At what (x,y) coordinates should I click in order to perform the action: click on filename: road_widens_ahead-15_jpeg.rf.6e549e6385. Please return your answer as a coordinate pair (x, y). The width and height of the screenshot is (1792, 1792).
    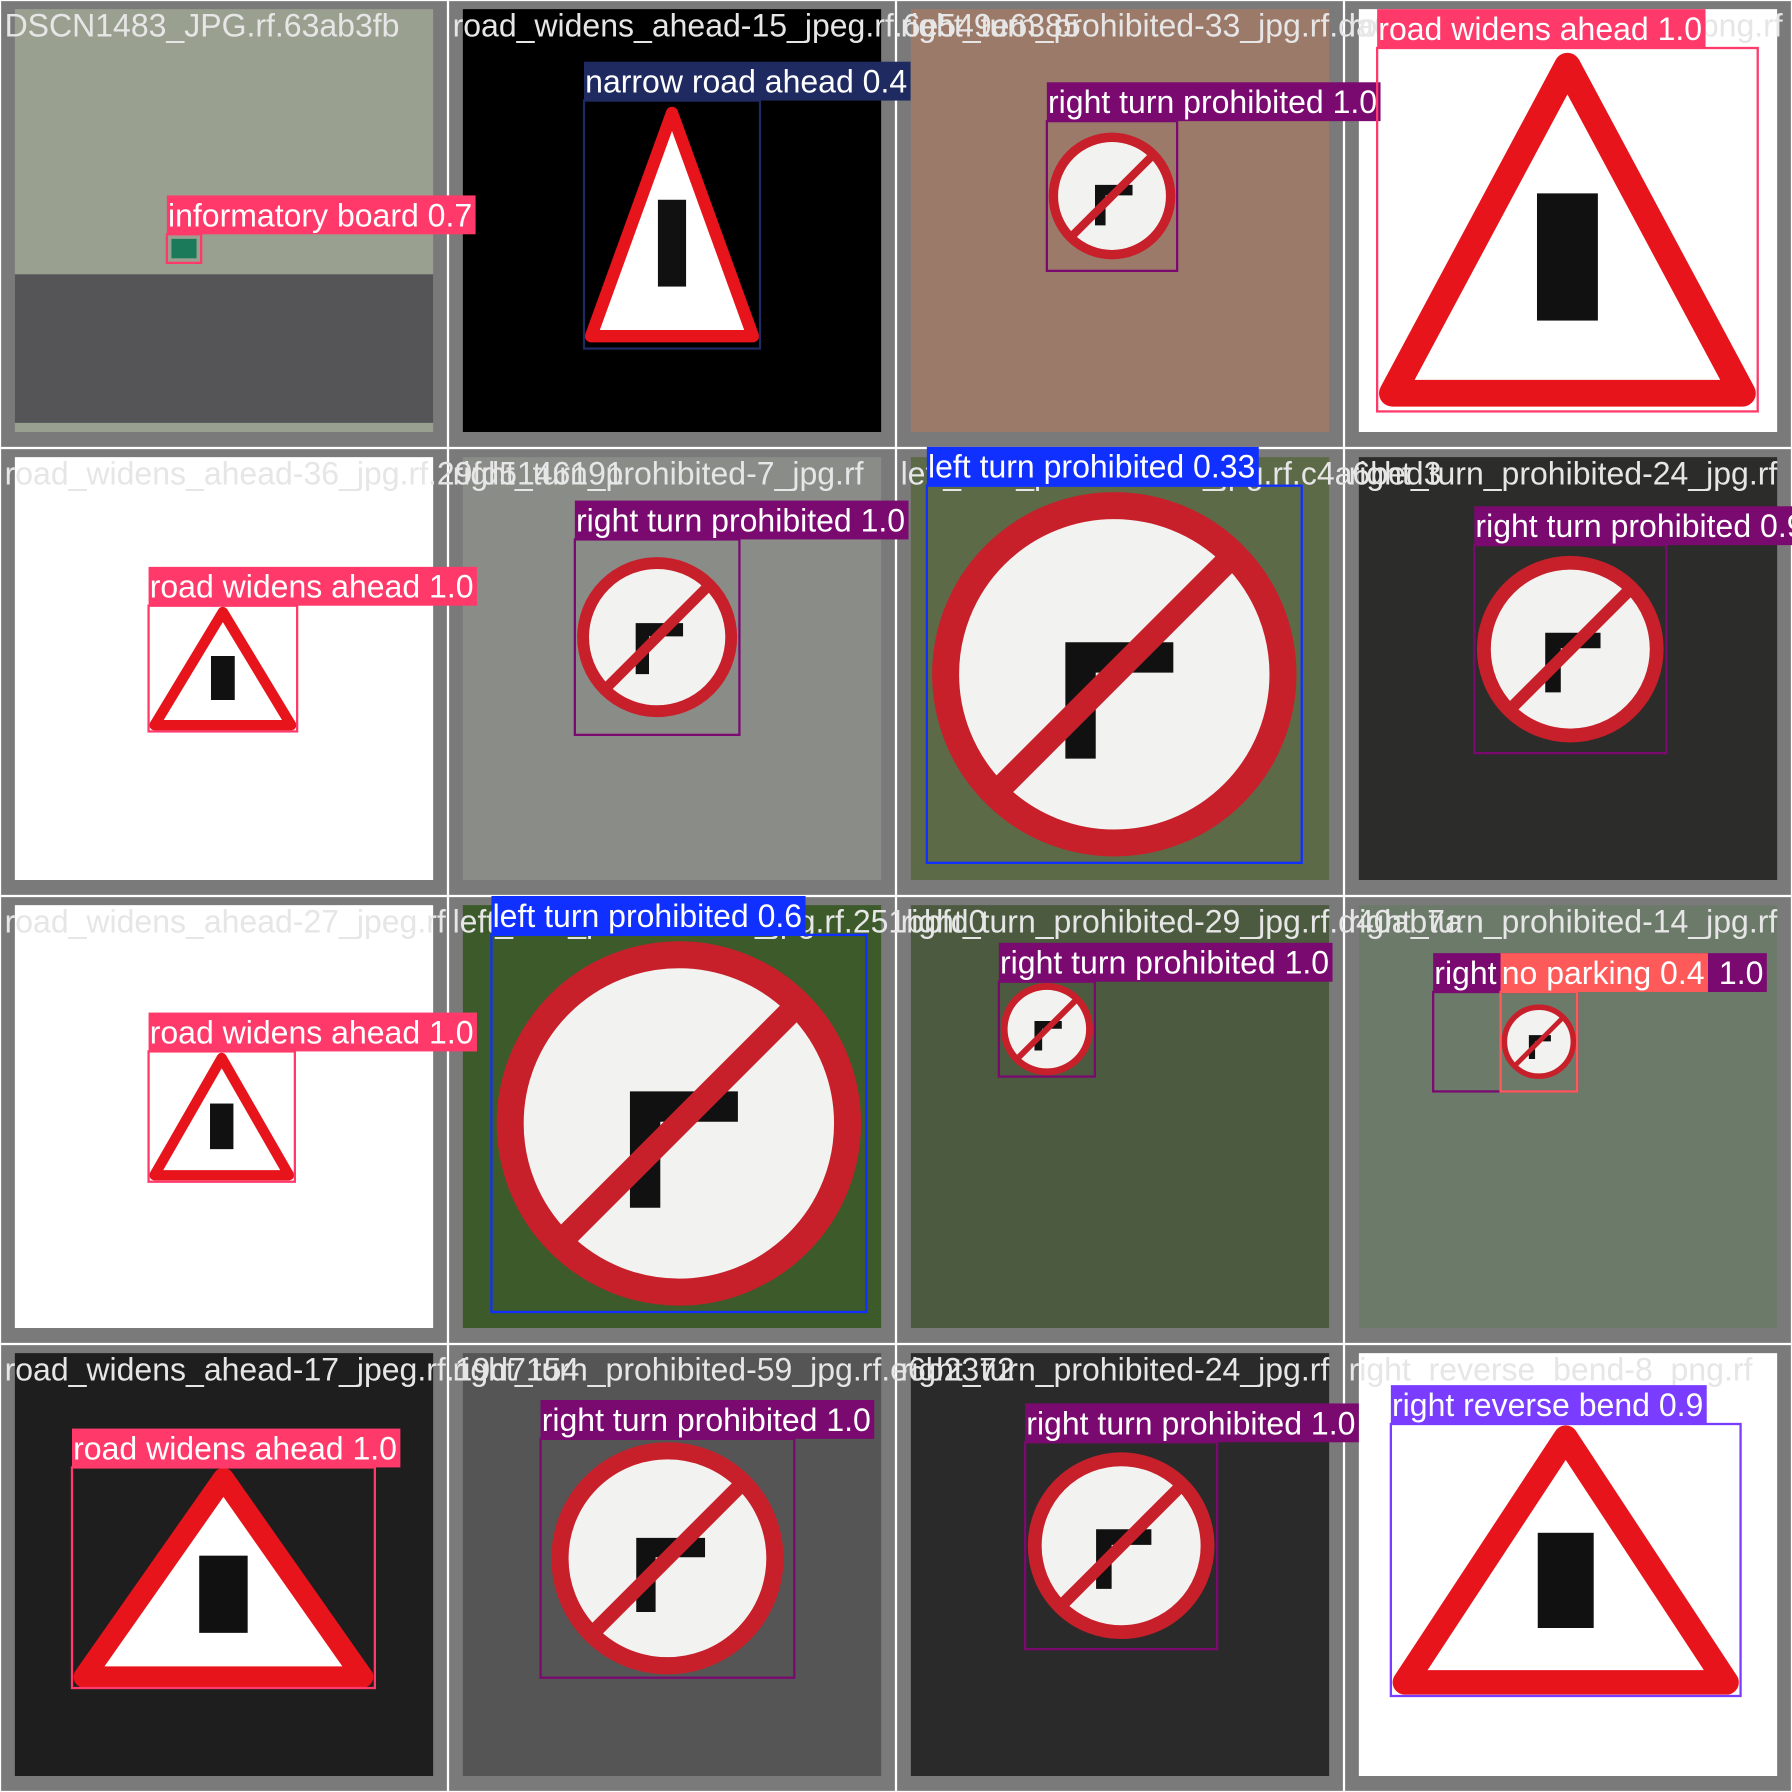
    Looking at the image, I should click on (767, 26).